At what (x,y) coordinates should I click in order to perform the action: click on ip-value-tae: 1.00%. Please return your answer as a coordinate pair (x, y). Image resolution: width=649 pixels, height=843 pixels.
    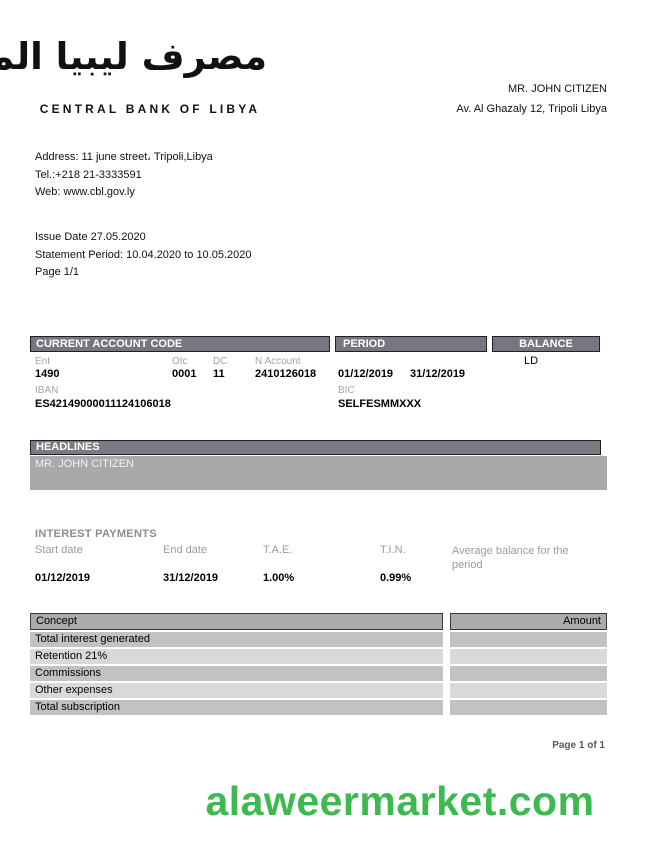
    Looking at the image, I should click on (279, 578).